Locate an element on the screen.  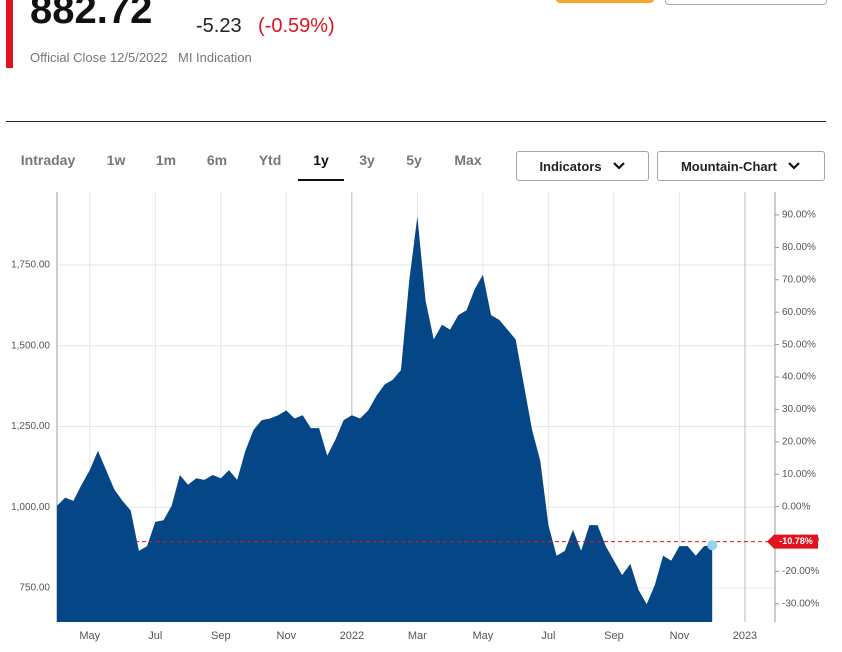
reference-label: -10.78% is located at coordinates (796, 541).